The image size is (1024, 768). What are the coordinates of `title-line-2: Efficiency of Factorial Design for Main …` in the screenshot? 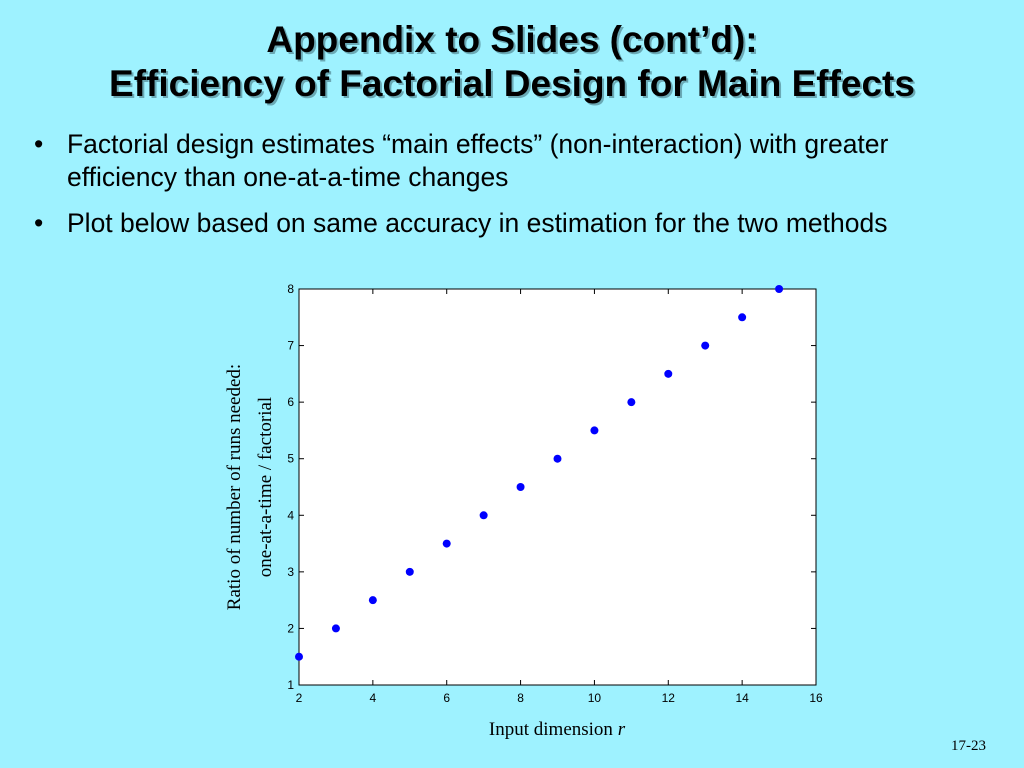 It's located at (512, 83).